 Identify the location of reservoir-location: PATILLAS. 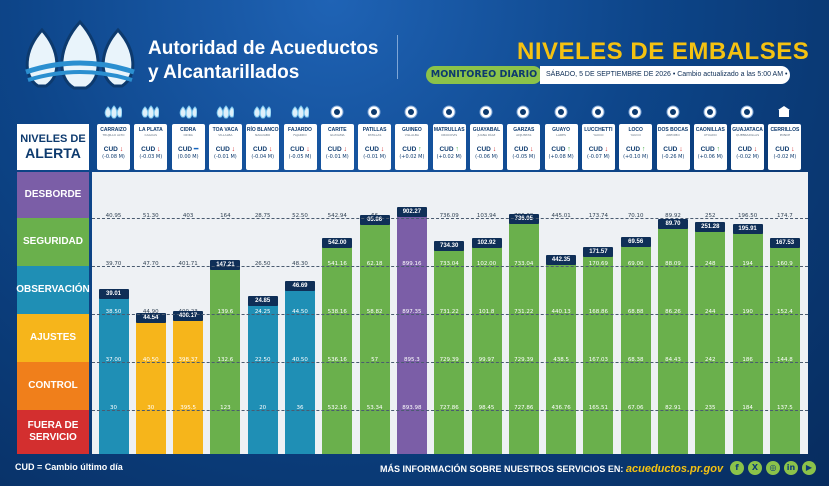
(374, 135).